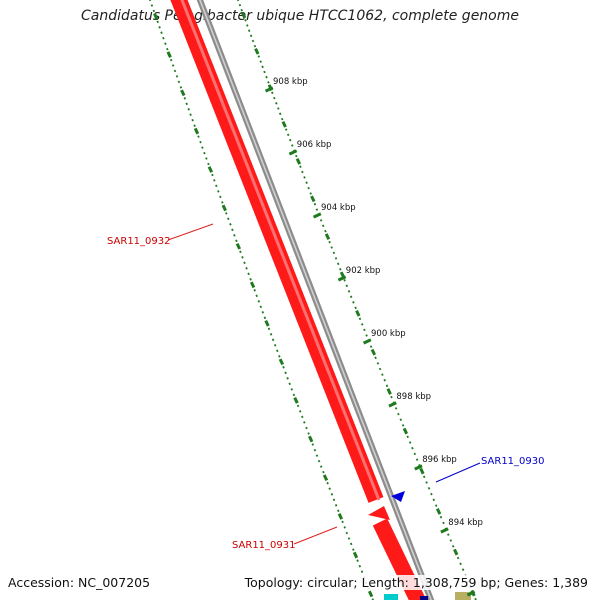  I want to click on label-sar11-0932: SAR11_0932, so click(139, 241).